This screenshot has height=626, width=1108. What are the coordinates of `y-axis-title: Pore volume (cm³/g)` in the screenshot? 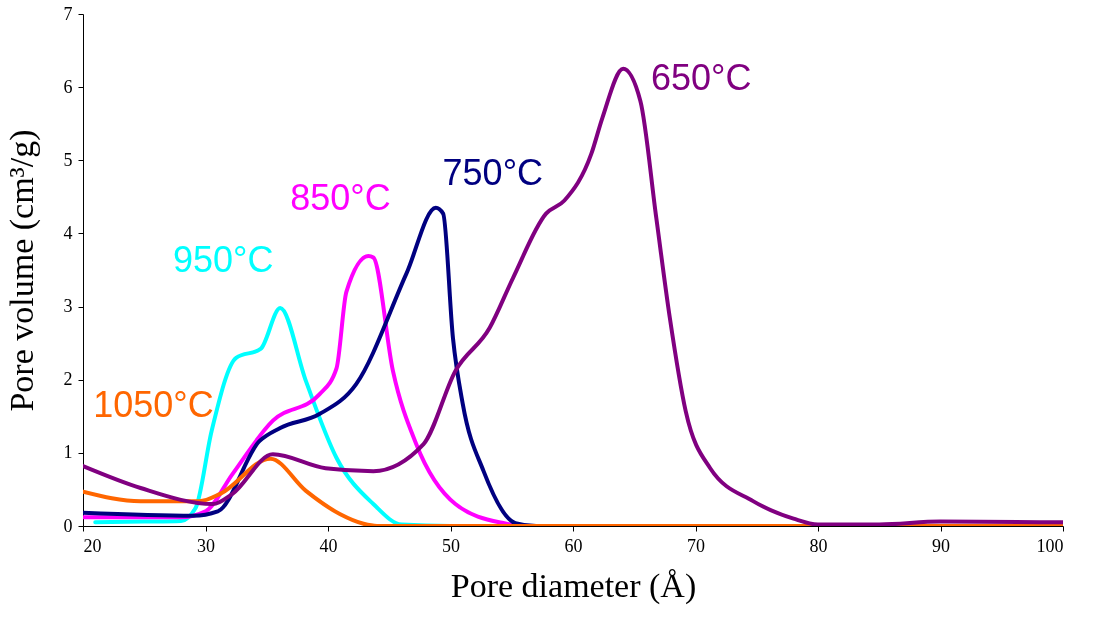 It's located at (21, 270).